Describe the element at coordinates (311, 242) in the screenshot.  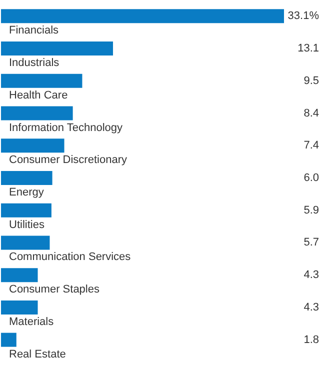
I see `data-label: 5.7` at that location.